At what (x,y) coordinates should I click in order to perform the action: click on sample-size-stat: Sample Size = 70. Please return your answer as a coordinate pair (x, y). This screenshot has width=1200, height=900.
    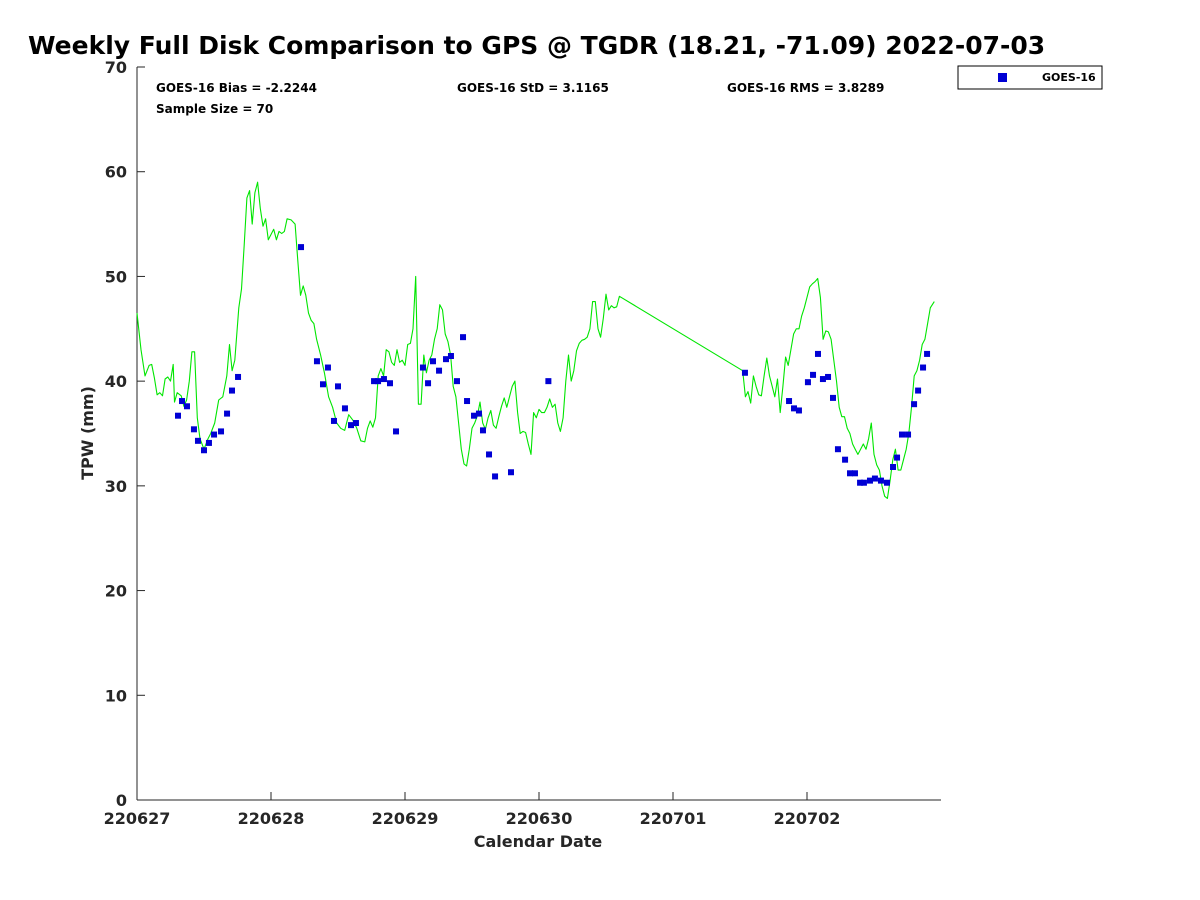
    Looking at the image, I should click on (214, 109).